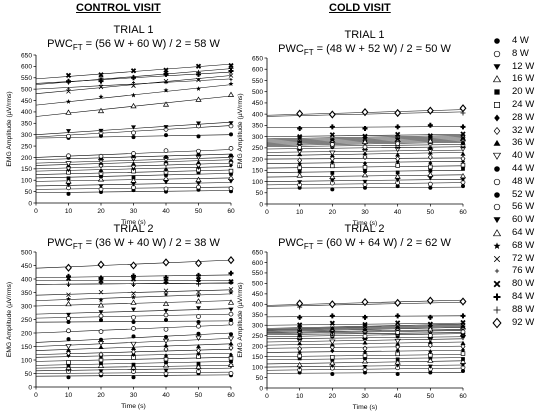  I want to click on legend-label: 8 W, so click(520, 53).